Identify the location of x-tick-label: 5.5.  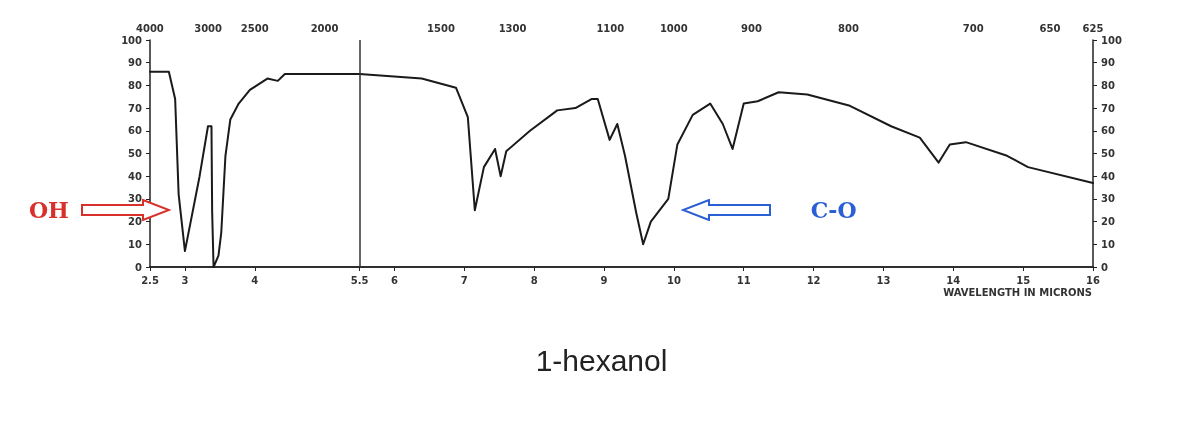
(359, 280).